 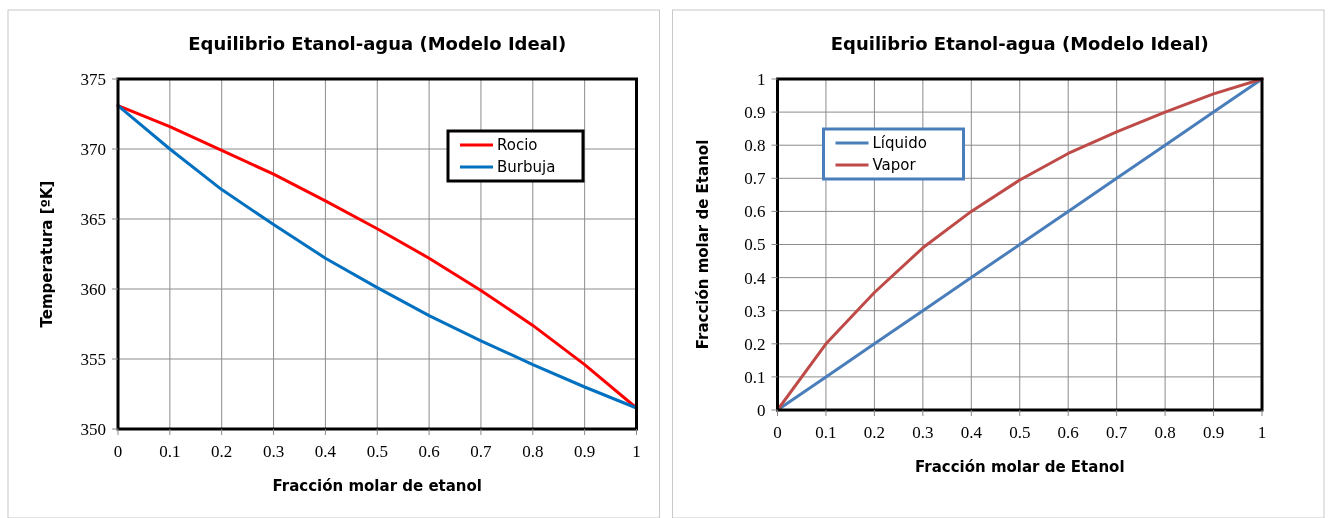 What do you see at coordinates (93, 79) in the screenshot?
I see `y-tick-label: 375` at bounding box center [93, 79].